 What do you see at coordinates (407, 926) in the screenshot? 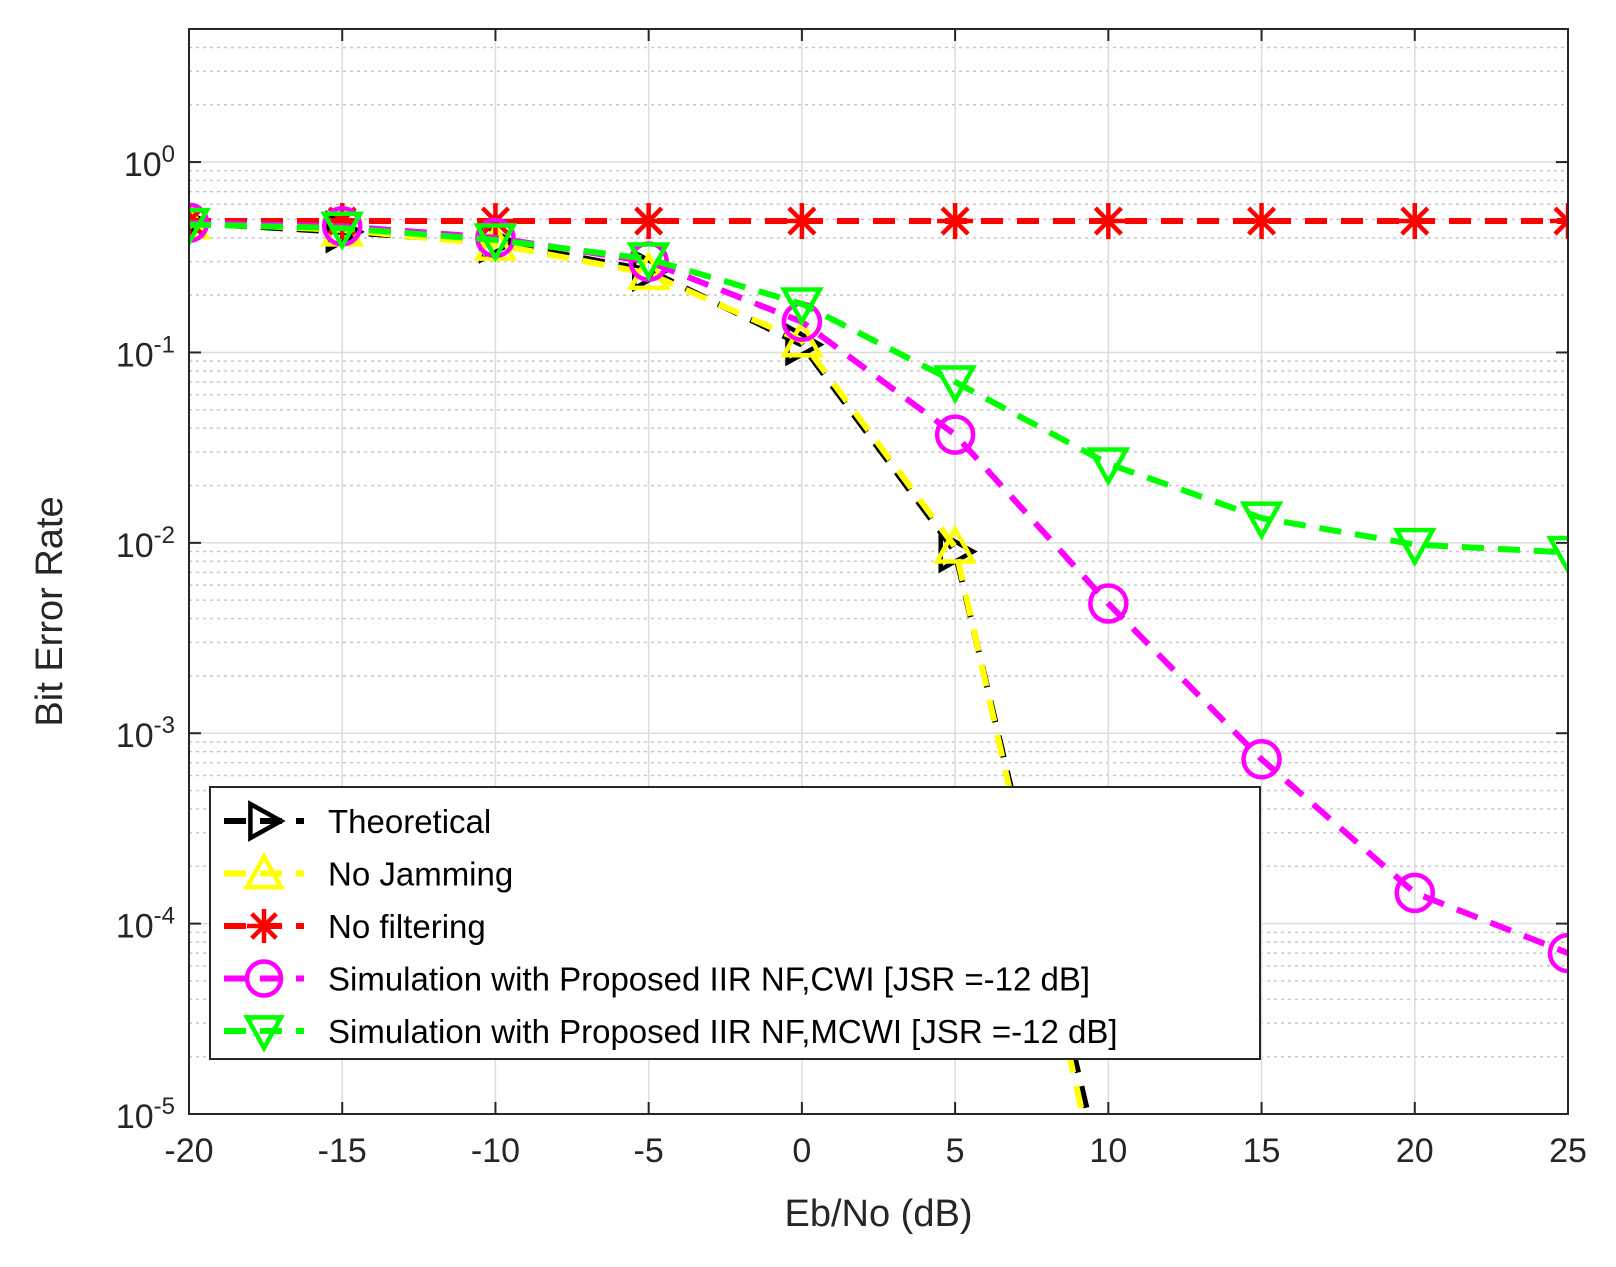
I see `legend-label: No filtering` at bounding box center [407, 926].